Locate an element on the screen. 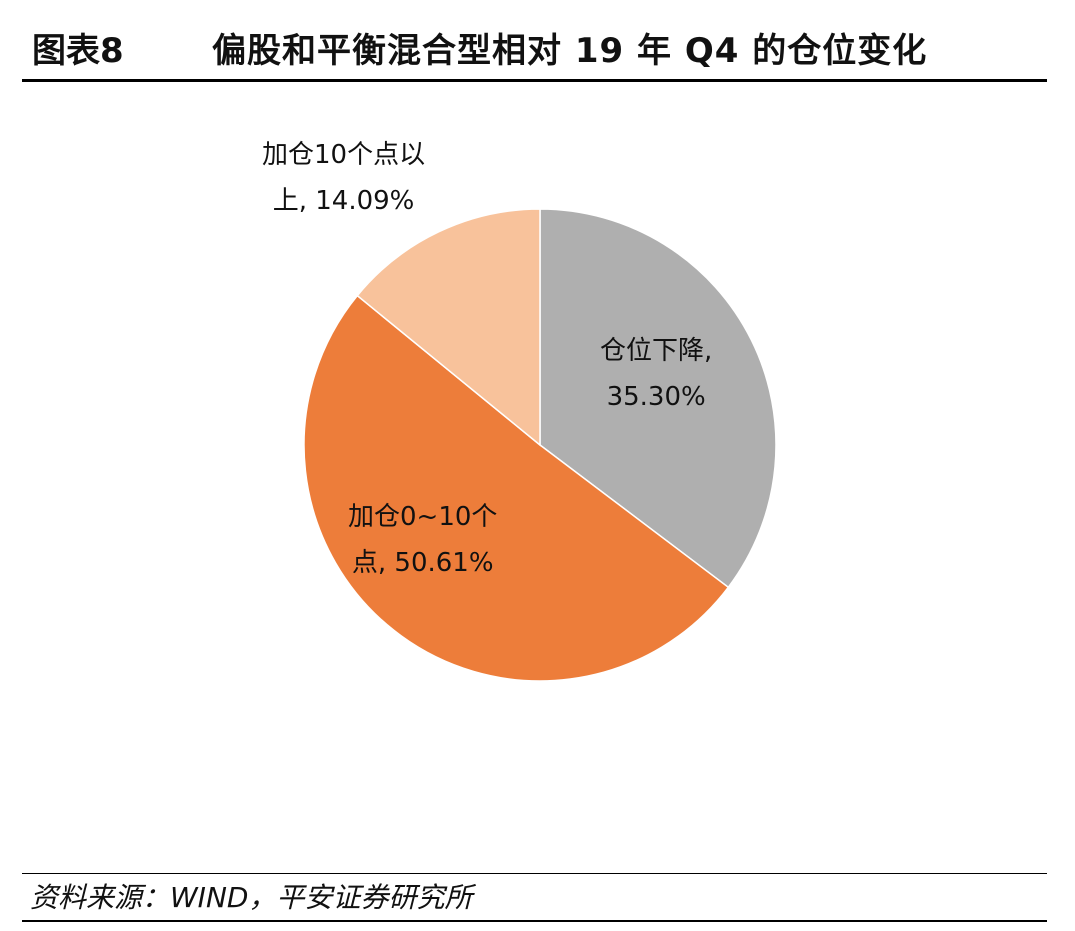 The image size is (1075, 931). slice-label-add-0-10-line2: 点, 50.61% is located at coordinates (422, 563).